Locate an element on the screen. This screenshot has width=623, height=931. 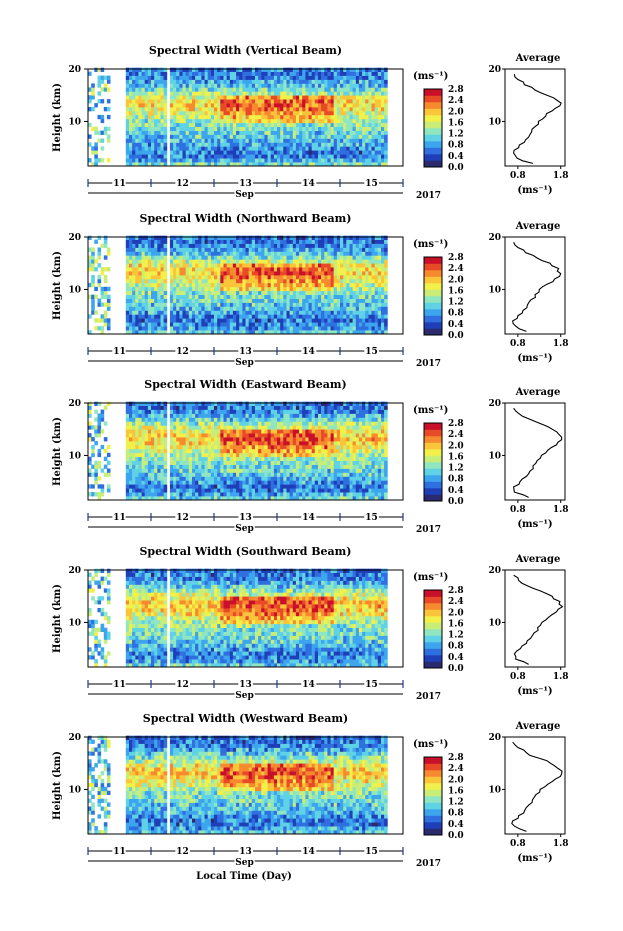
colorbar-tick-label: 0.0 is located at coordinates (456, 336).